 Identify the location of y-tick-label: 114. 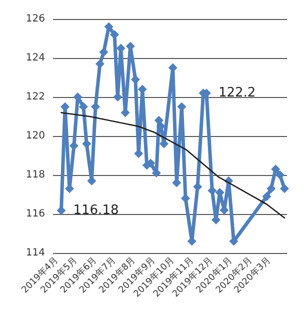
(35, 253).